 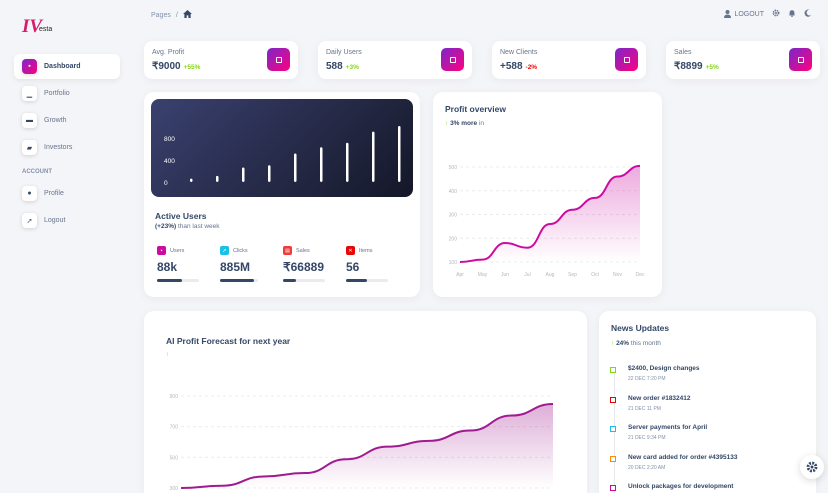 What do you see at coordinates (161, 250) in the screenshot?
I see `user-icon: ▪` at bounding box center [161, 250].